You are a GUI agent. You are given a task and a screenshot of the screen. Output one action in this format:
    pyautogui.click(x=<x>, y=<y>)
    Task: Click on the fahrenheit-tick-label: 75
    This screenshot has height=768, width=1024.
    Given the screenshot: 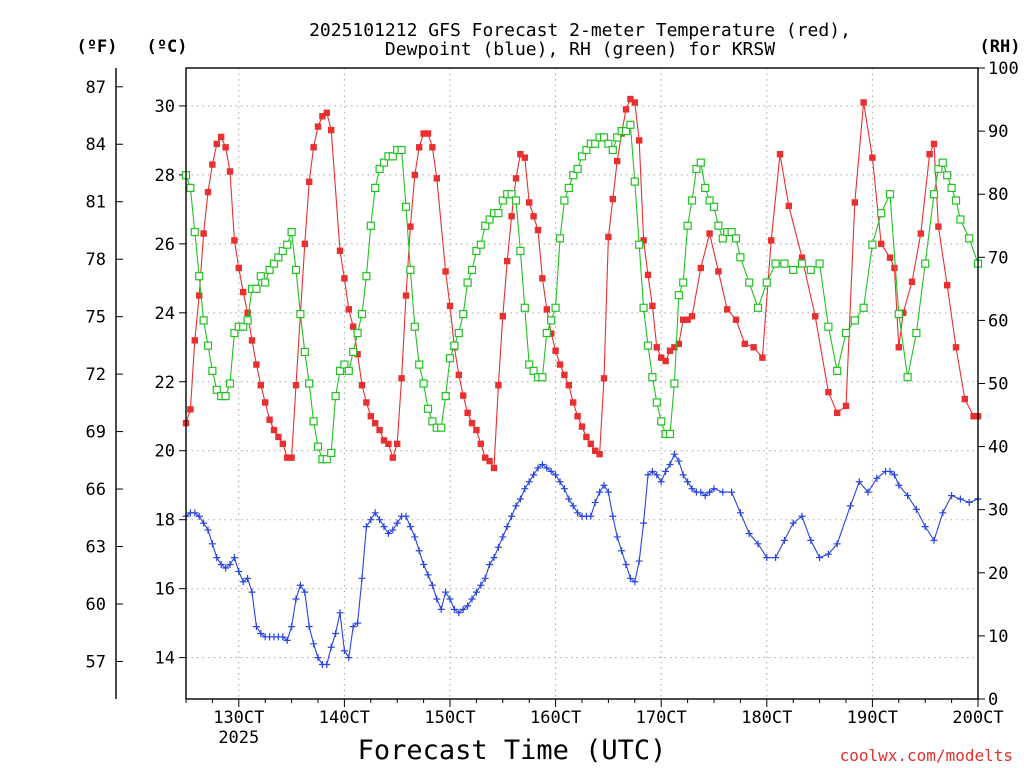 What is the action you would take?
    pyautogui.click(x=96, y=318)
    